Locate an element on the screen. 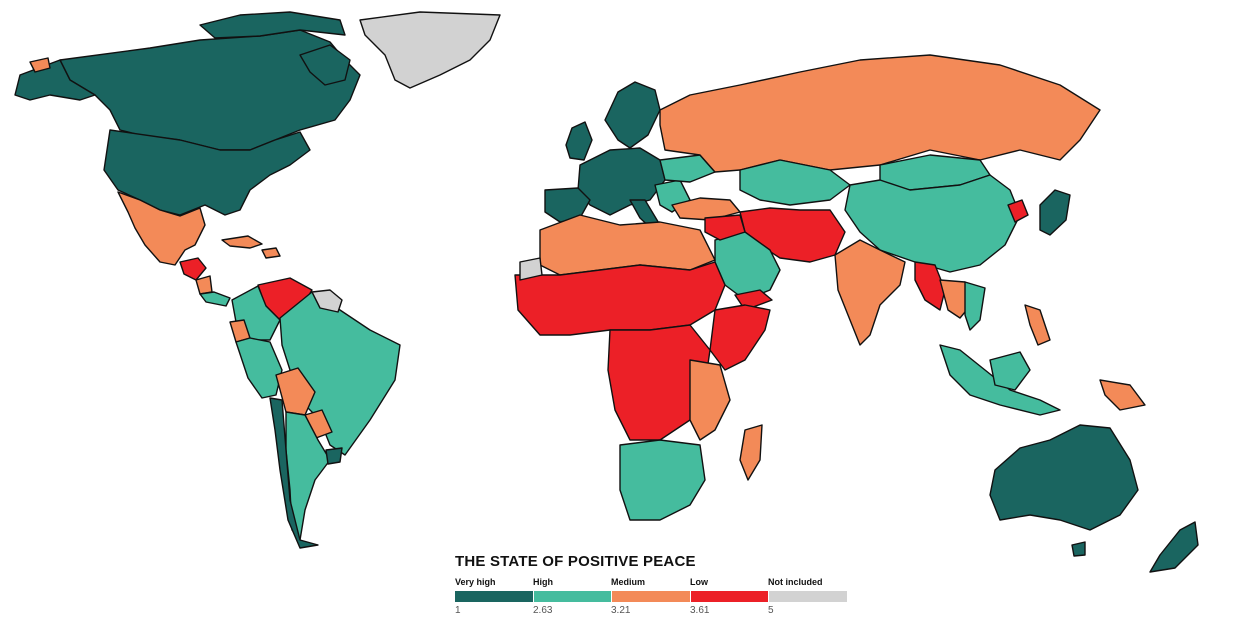 This screenshot has width=1260, height=629. region-oceania is located at coordinates (1094, 498).